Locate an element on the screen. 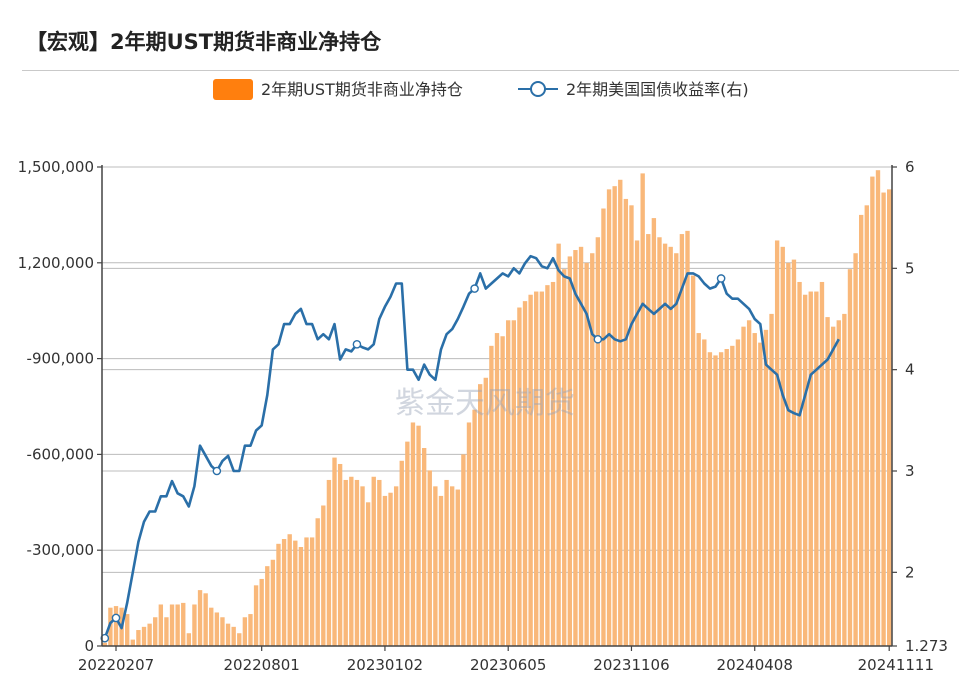 The image size is (959, 681). x-tick-label: 20241111 is located at coordinates (896, 665).